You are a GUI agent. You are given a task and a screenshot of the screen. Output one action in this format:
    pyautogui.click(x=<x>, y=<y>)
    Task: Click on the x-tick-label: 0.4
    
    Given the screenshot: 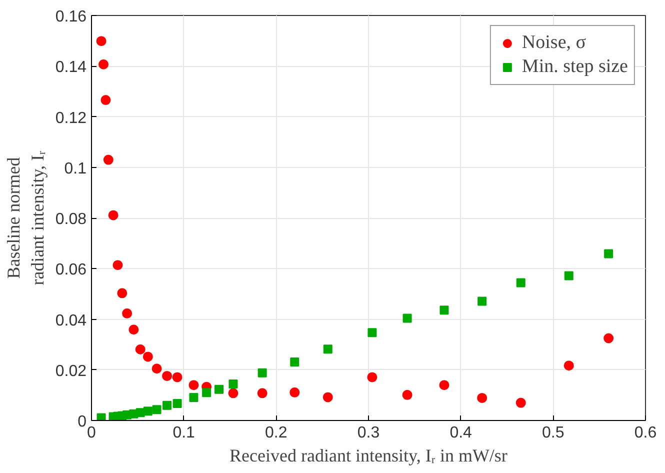 What is the action you would take?
    pyautogui.click(x=461, y=433)
    